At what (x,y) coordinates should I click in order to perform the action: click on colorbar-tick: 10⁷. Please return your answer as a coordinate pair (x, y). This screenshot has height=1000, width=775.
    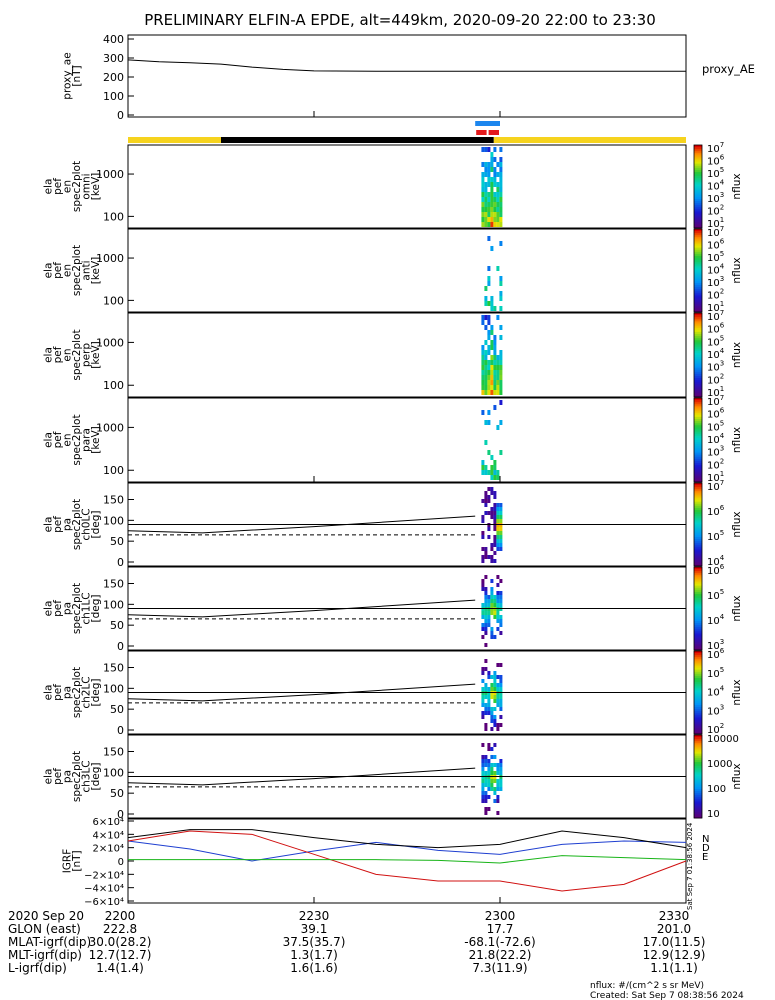
    Looking at the image, I should click on (715, 486).